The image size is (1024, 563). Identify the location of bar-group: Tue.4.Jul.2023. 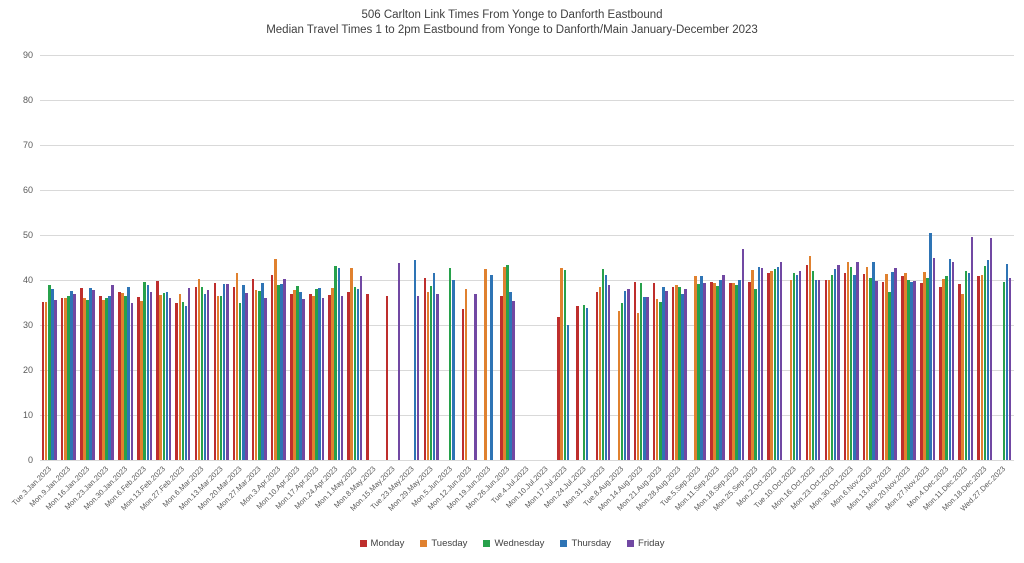
(512, 280).